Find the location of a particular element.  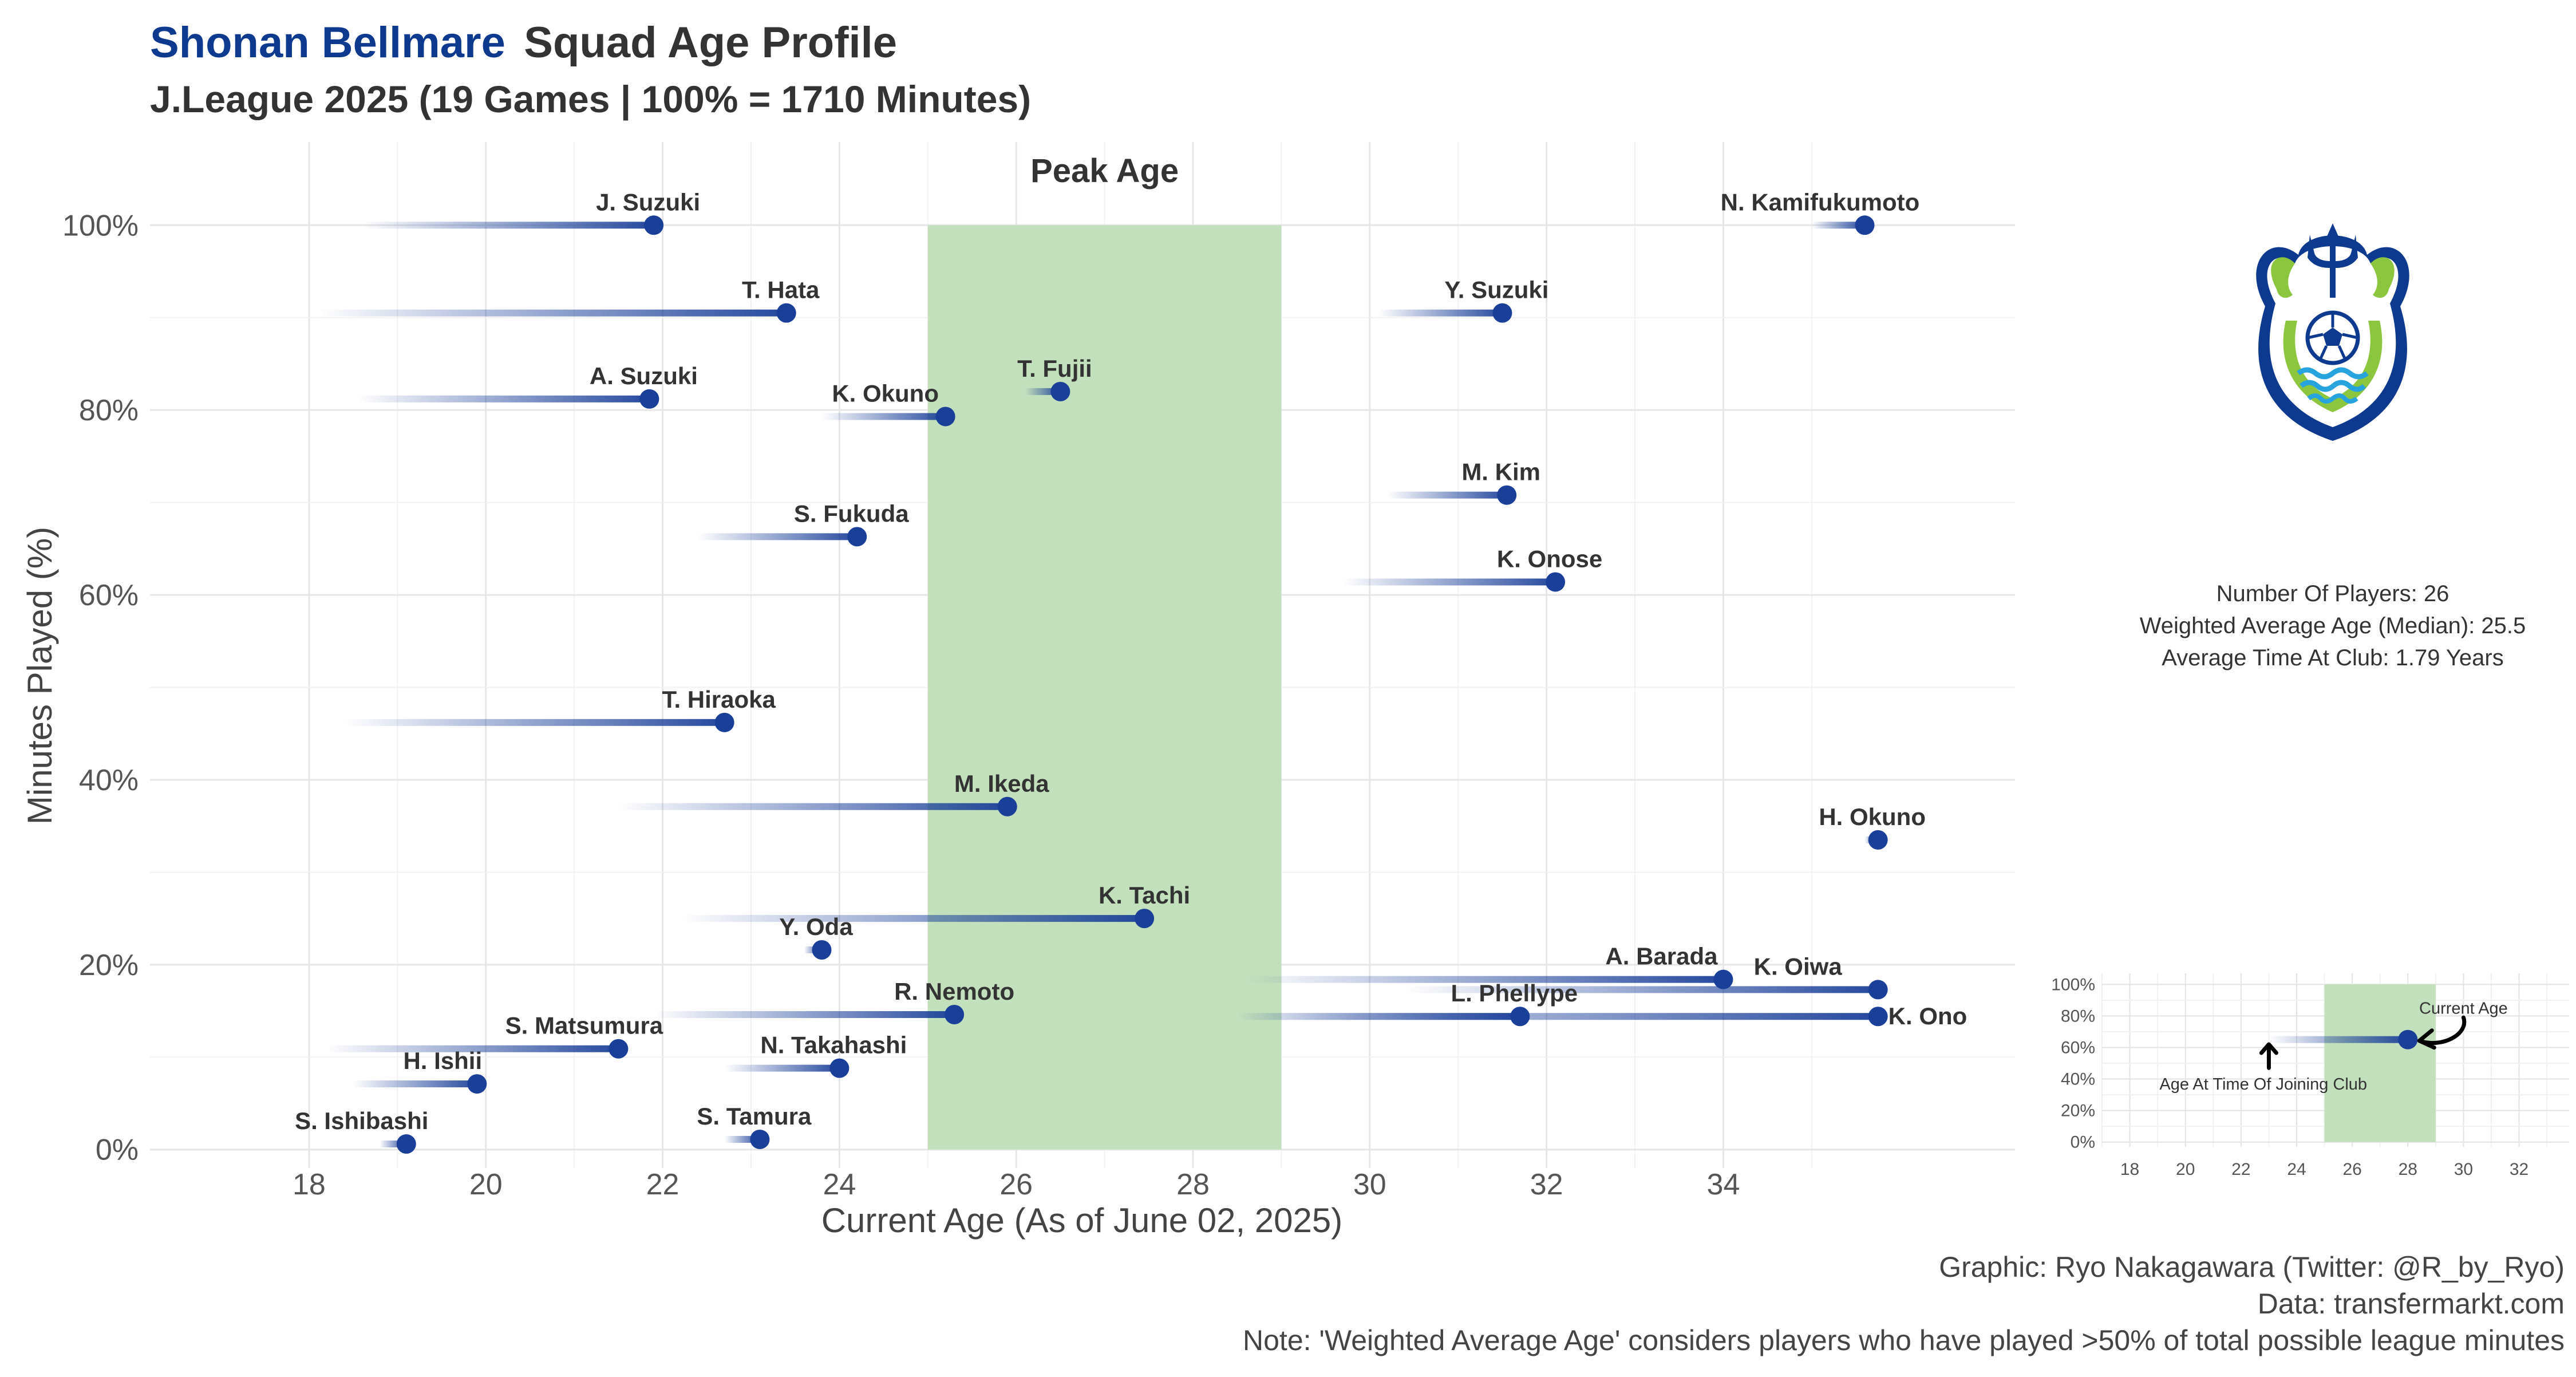

player-label: L. Phellype is located at coordinates (1514, 993).